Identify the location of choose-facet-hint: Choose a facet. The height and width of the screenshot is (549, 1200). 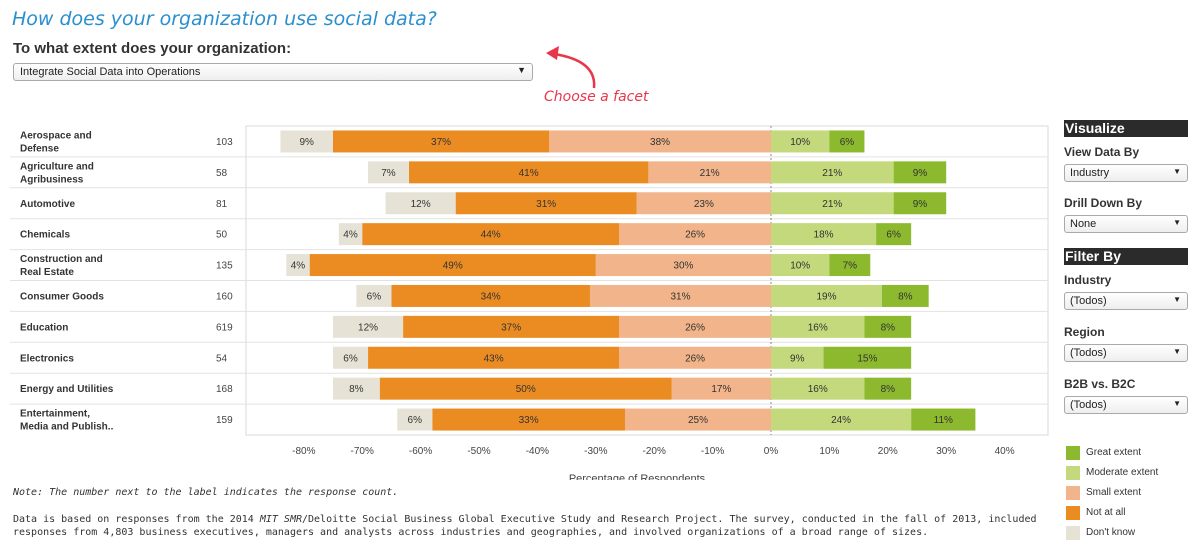
(596, 97).